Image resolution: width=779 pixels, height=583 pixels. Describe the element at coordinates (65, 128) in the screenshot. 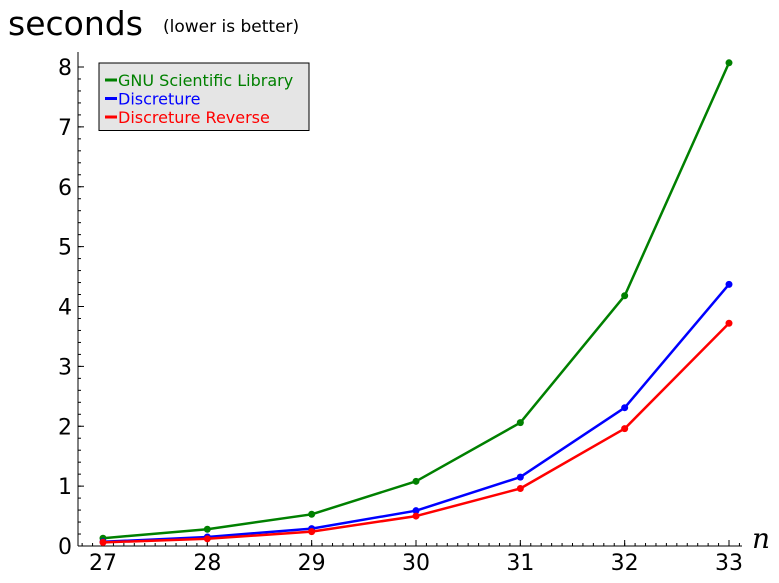

I see `y-tick-label: 7` at that location.